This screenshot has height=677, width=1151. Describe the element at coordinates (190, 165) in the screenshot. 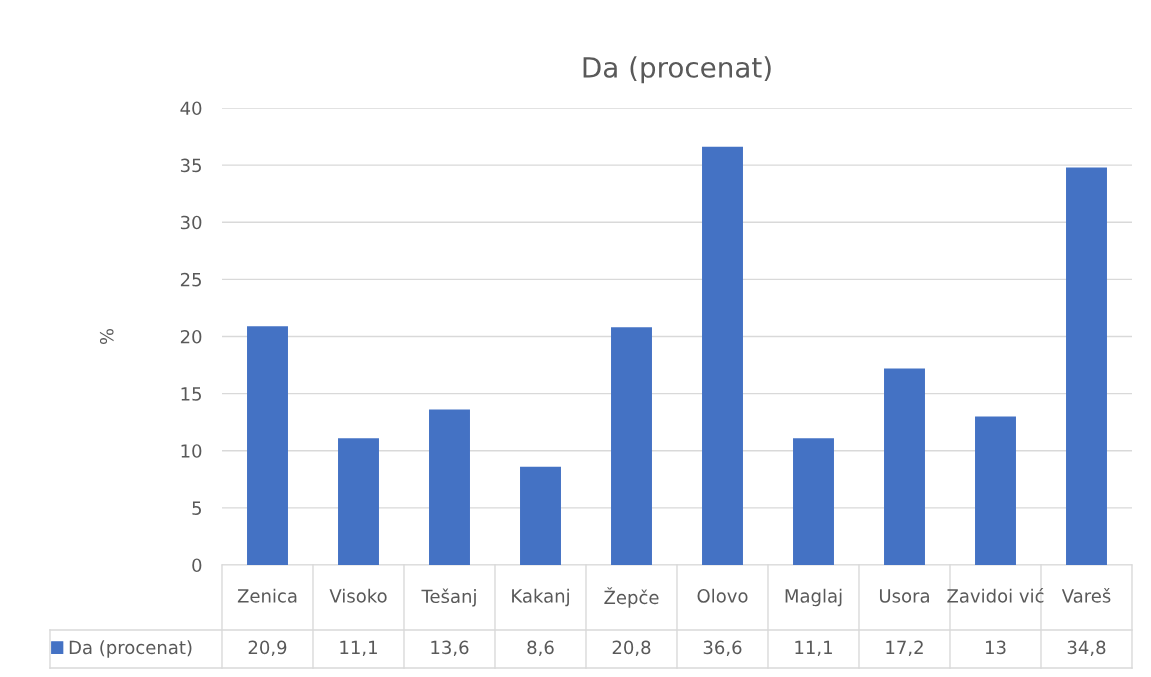

I see `y-tick-label: 35` at that location.